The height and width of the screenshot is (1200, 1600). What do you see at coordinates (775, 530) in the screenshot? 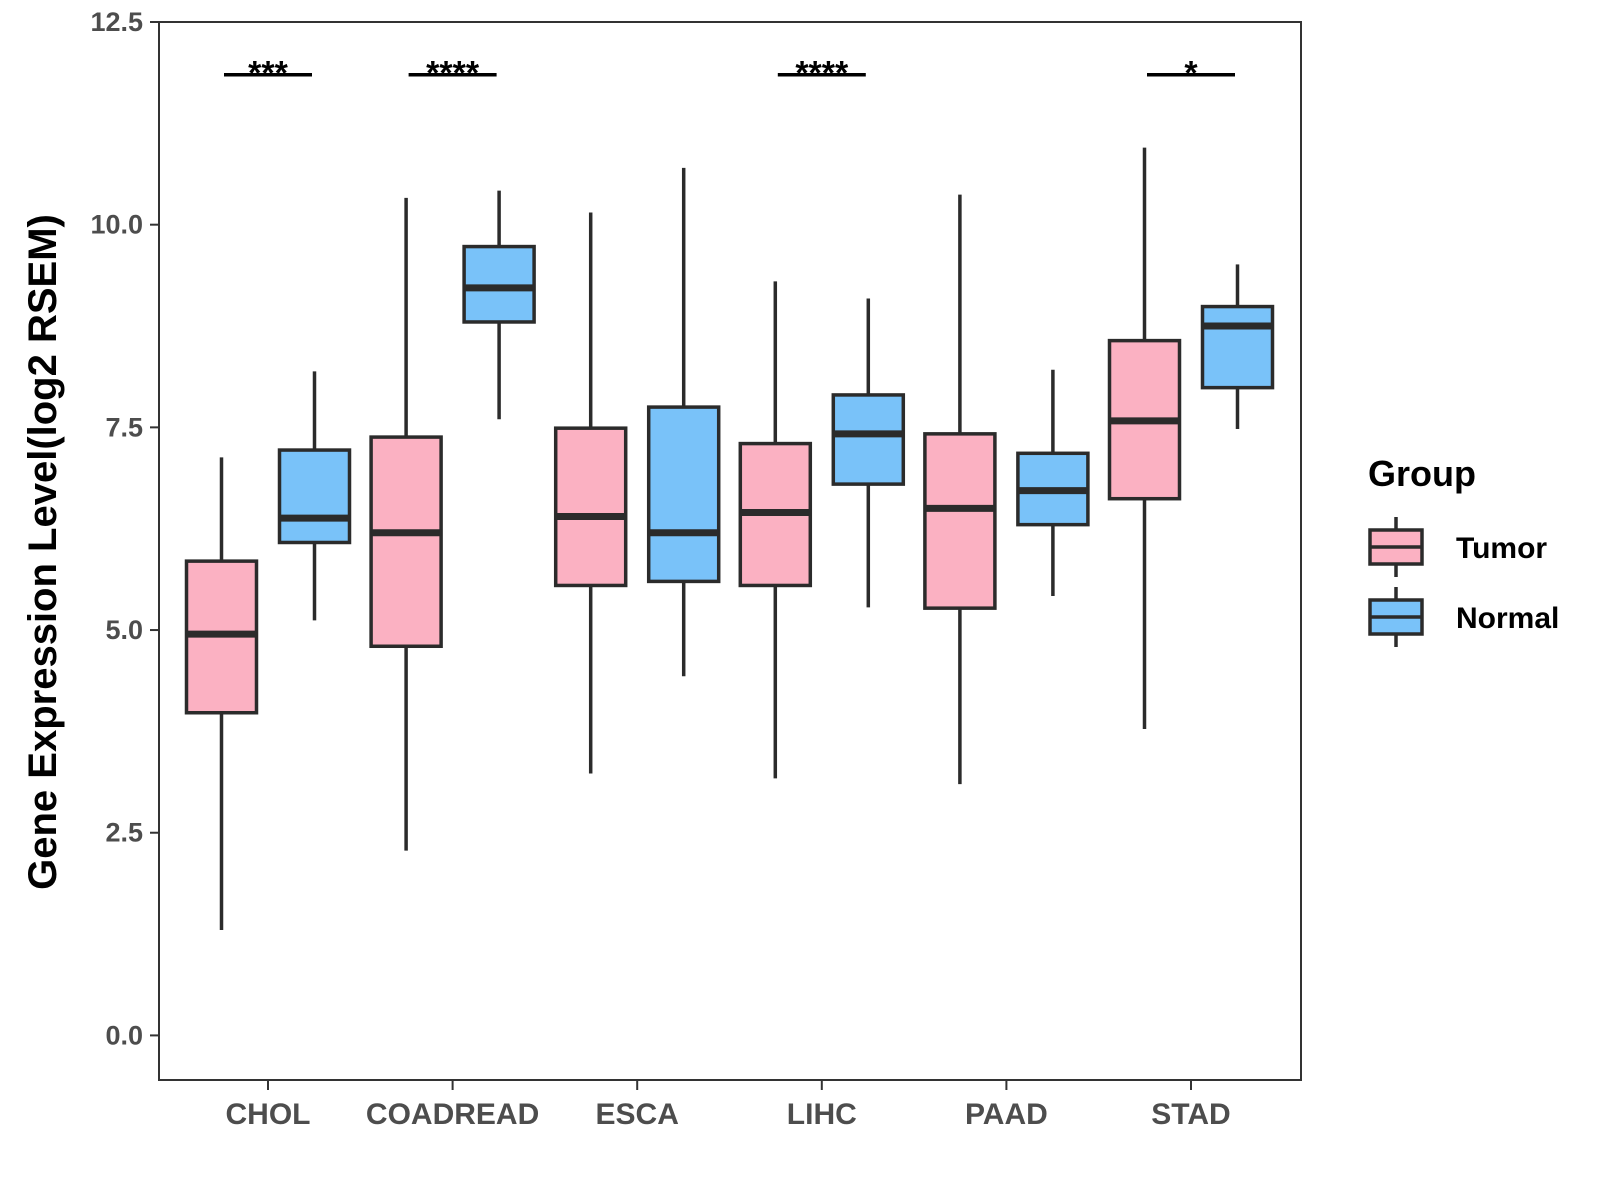
I see `box-tumor-lihc` at bounding box center [775, 530].